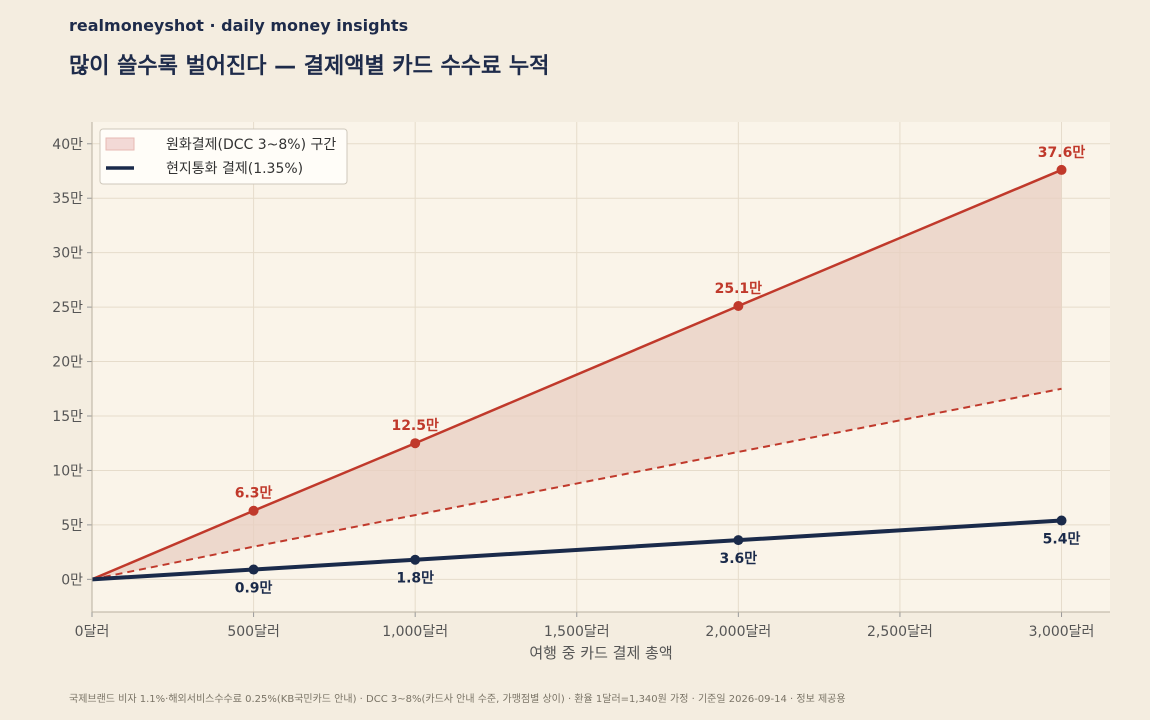 This screenshot has width=1150, height=720. I want to click on y-tick-label: 20만, so click(67, 363).